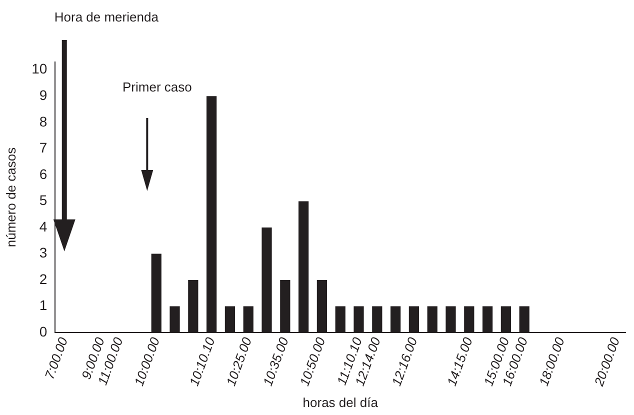  Describe the element at coordinates (43, 121) in the screenshot. I see `y-tick-label: 8` at that location.